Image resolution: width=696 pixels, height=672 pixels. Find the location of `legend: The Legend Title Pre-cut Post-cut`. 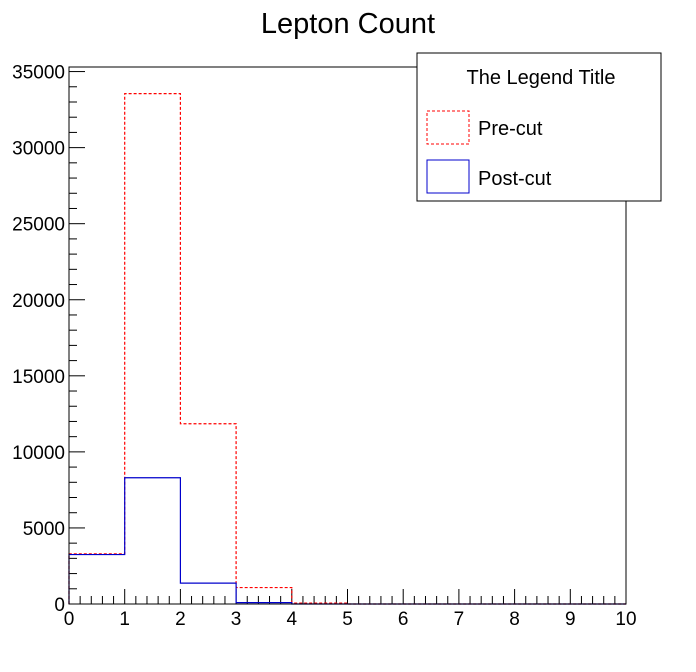

legend: The Legend Title Pre-cut Post-cut is located at coordinates (539, 127).